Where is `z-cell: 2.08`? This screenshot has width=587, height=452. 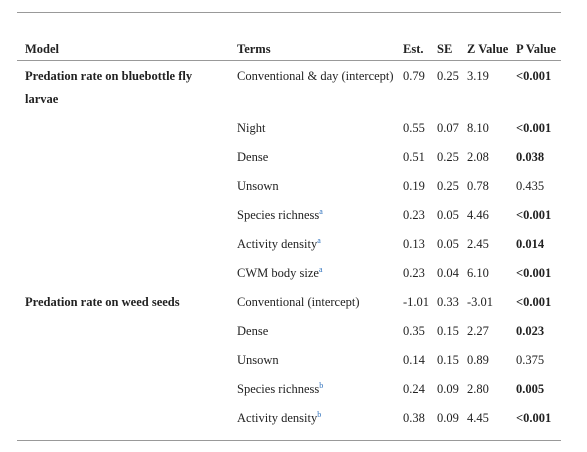 z-cell: 2.08 is located at coordinates (478, 157).